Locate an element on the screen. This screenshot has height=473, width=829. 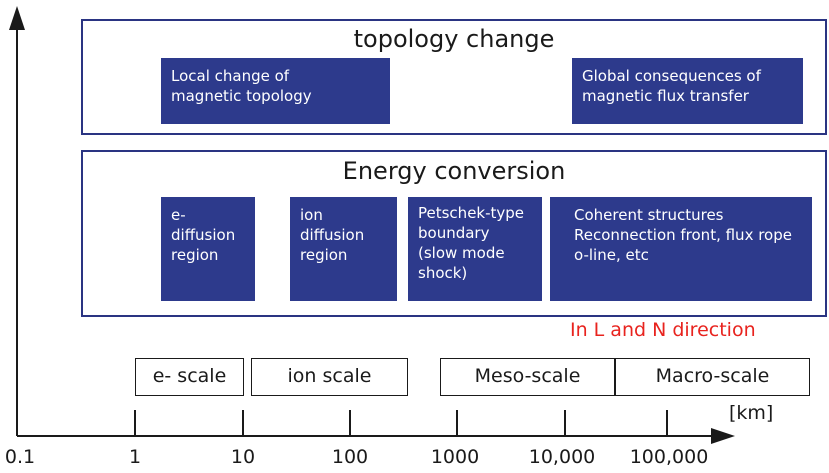
x-axis-arrow-icon is located at coordinates (723, 436).